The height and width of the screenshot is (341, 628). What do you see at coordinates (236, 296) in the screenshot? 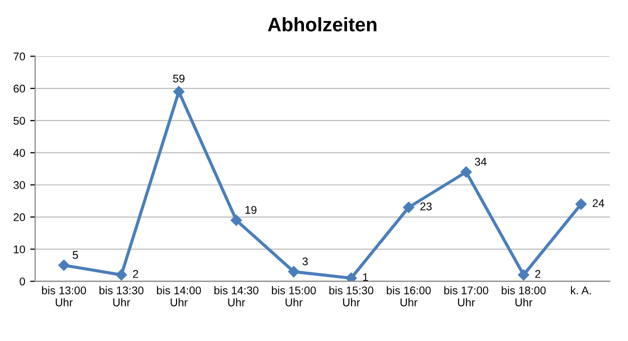
I see `x-tick-label: bis 14:30 Uhr` at bounding box center [236, 296].